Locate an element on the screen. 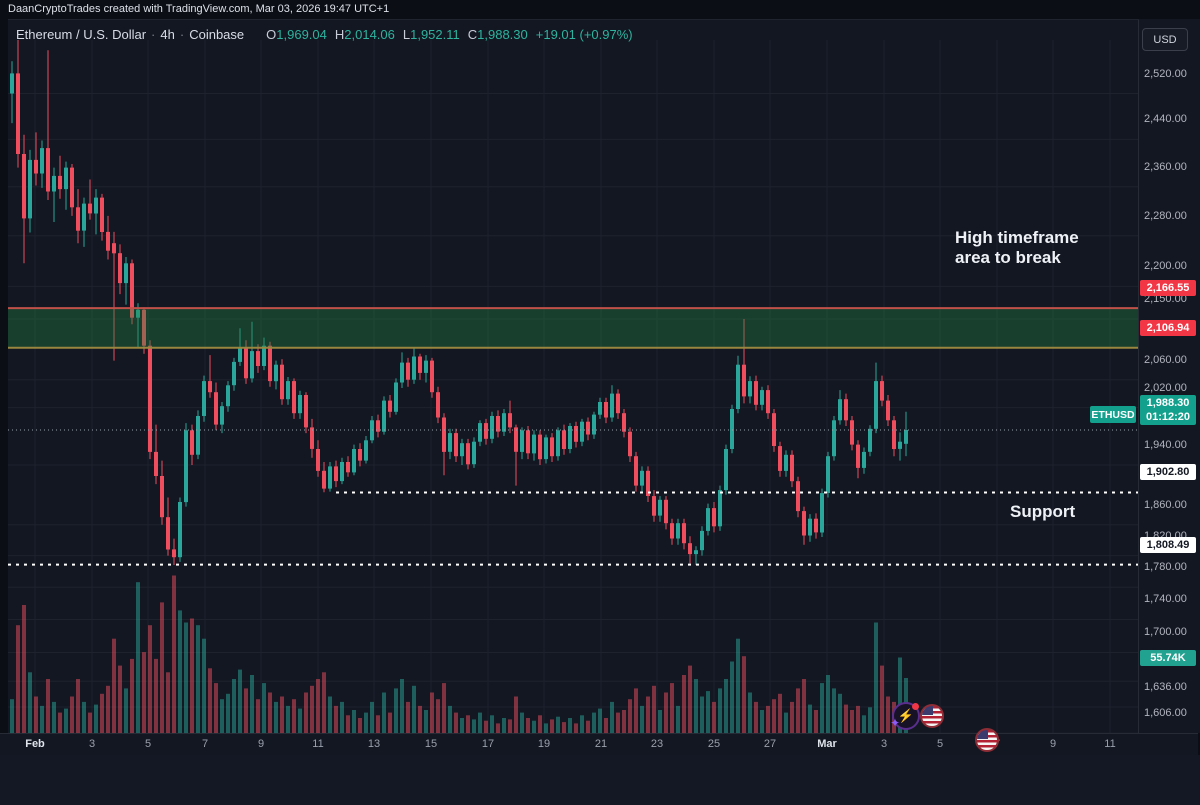 Image resolution: width=1200 pixels, height=805 pixels. last-price-value: 1,988.30 is located at coordinates (1168, 403).